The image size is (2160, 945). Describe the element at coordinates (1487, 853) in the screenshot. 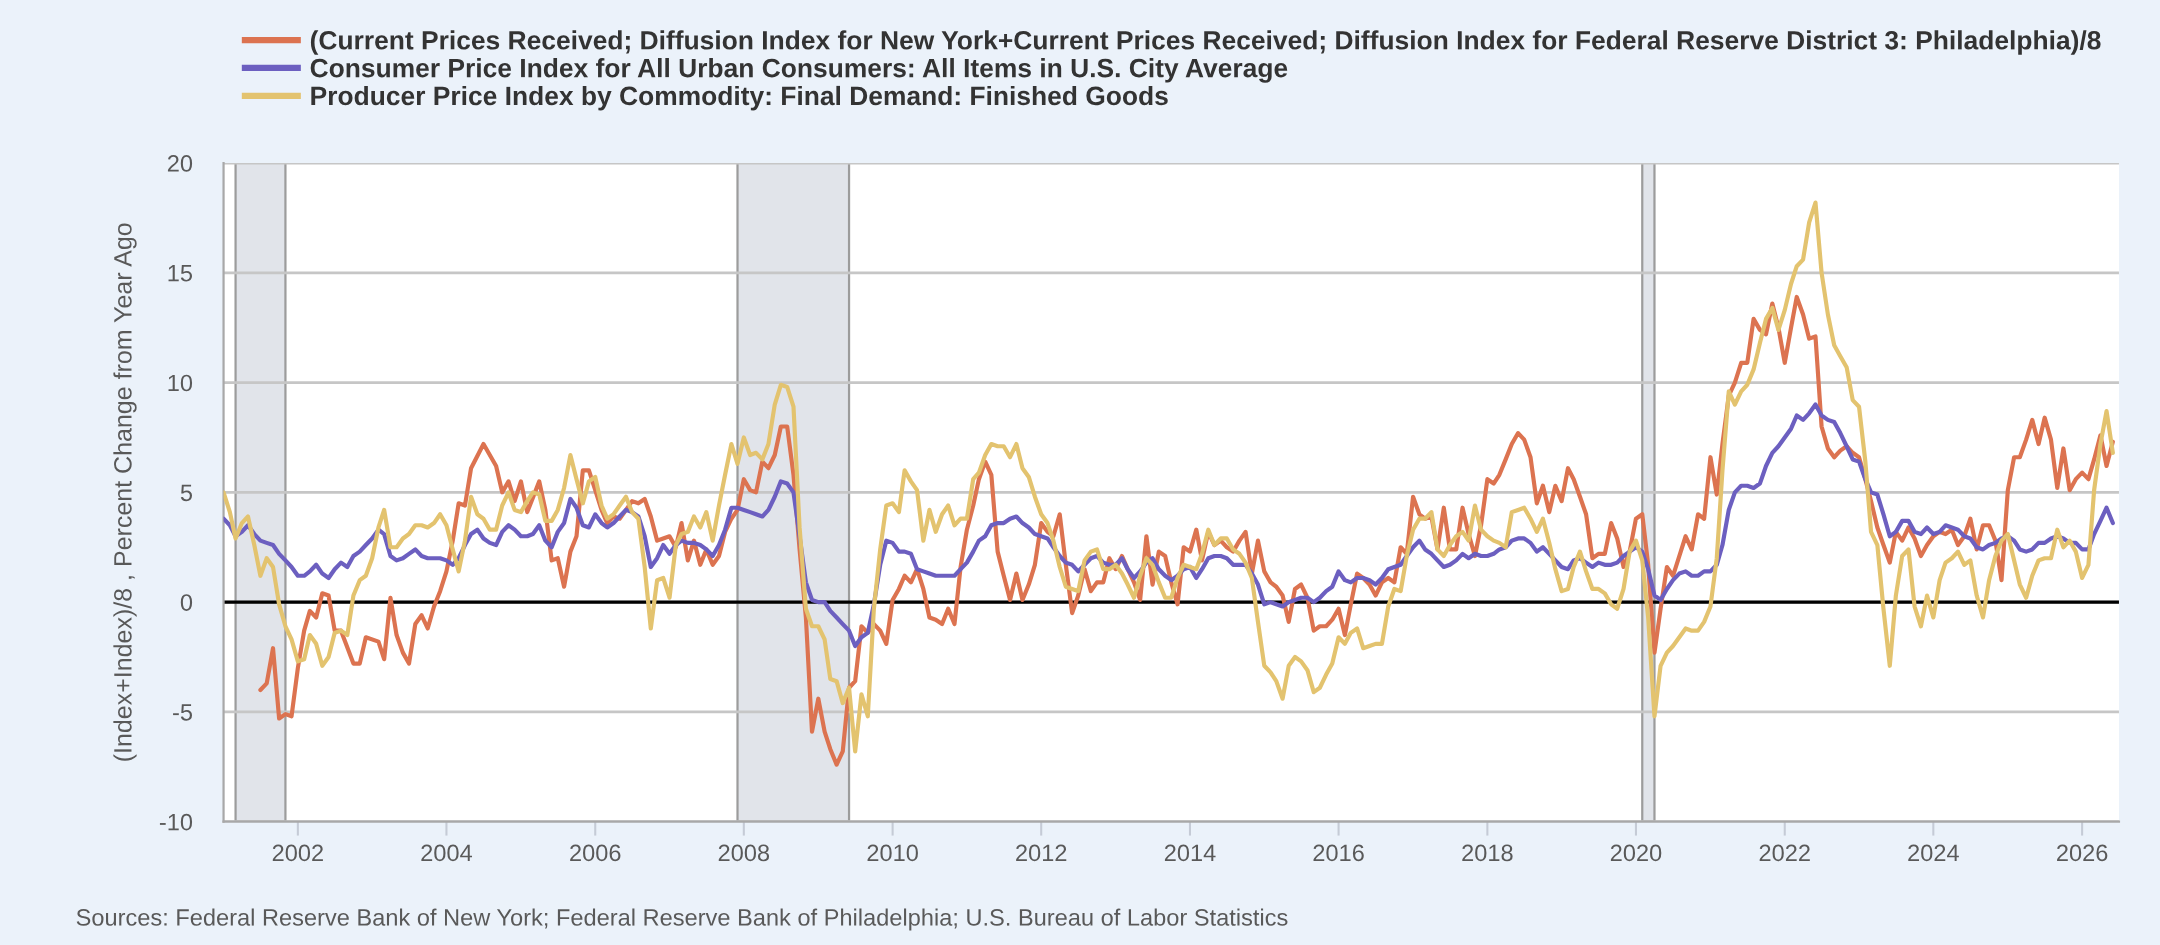

I see `x-tick-label: 2018` at that location.